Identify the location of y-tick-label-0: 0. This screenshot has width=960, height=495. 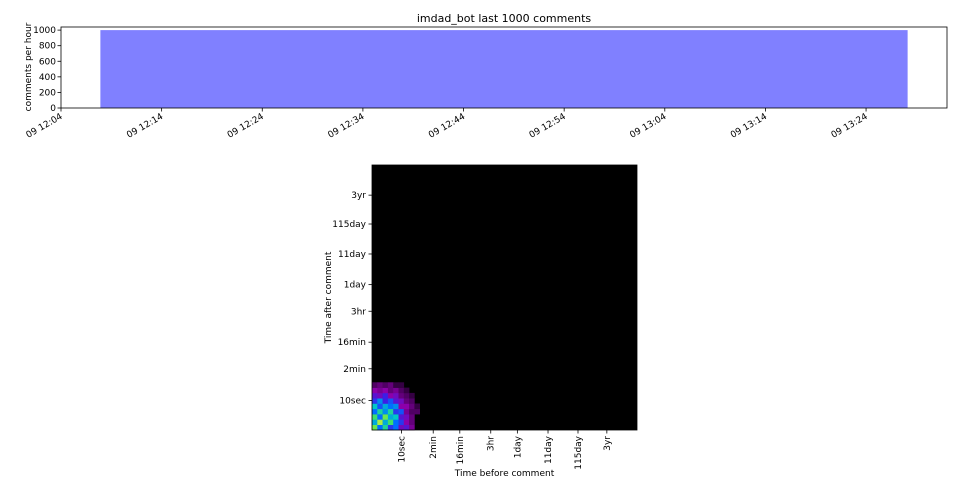
(53, 109).